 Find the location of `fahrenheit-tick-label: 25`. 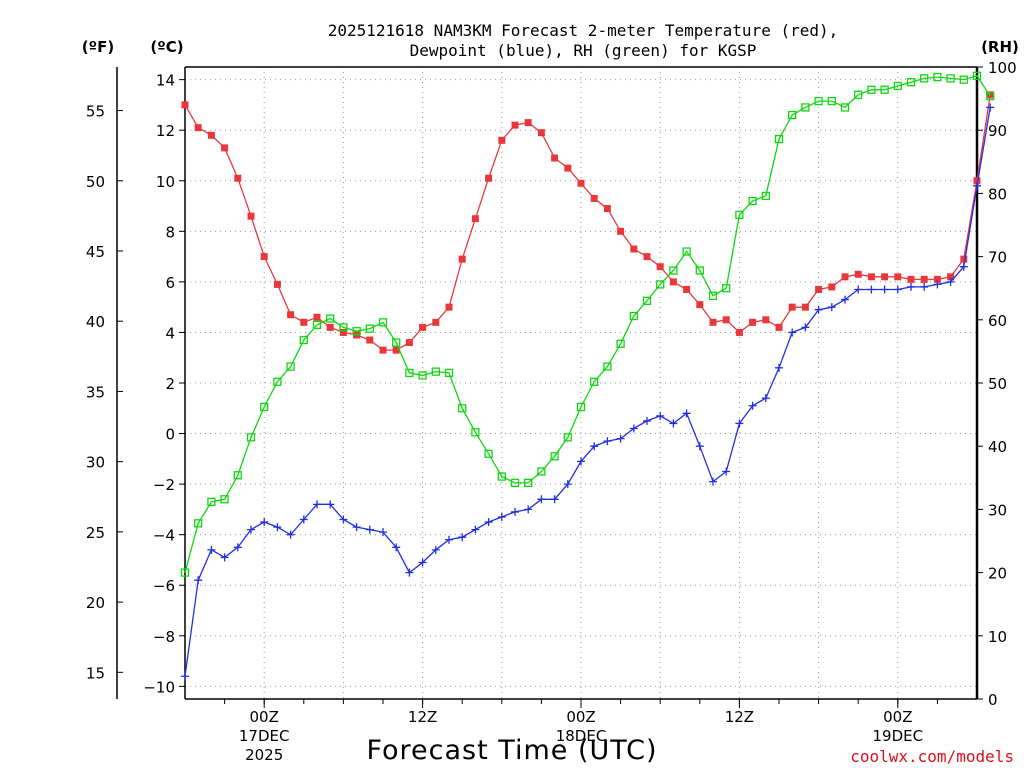

fahrenheit-tick-label: 25 is located at coordinates (95, 533).